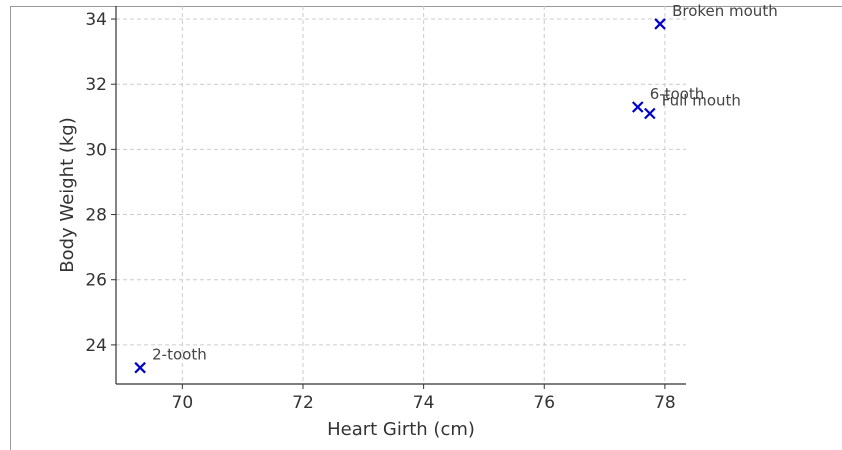  Describe the element at coordinates (544, 403) in the screenshot. I see `x-tick-label: 76` at that location.